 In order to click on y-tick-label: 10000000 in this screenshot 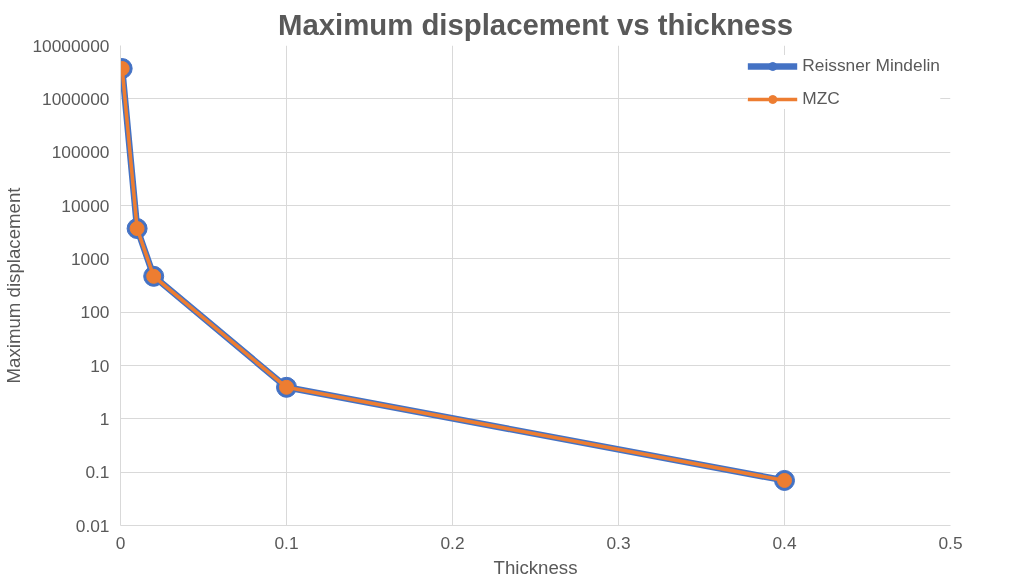, I will do `click(71, 45)`.